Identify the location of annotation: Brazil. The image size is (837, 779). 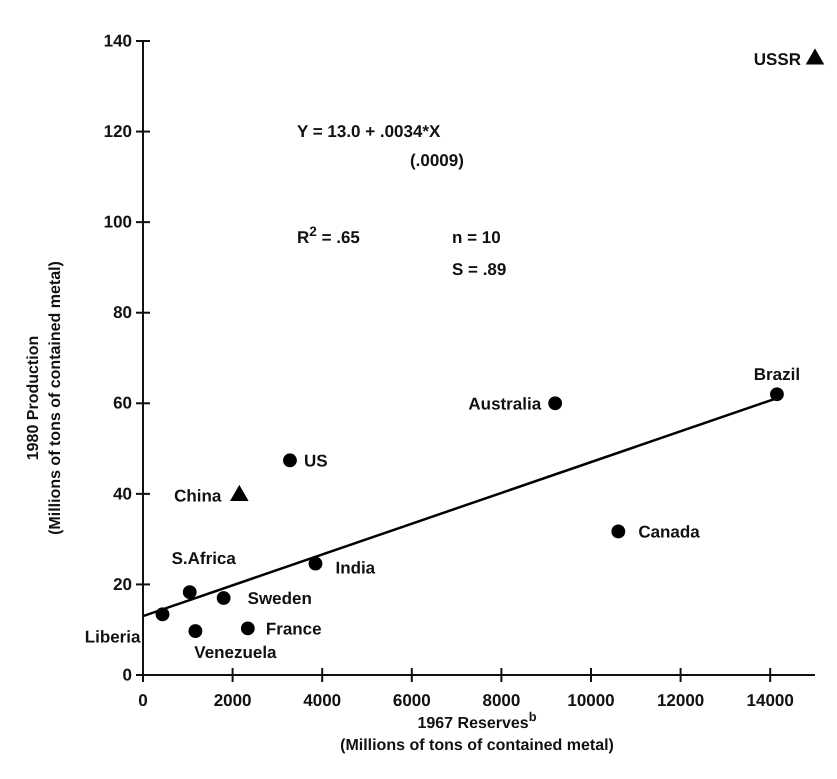
(777, 374).